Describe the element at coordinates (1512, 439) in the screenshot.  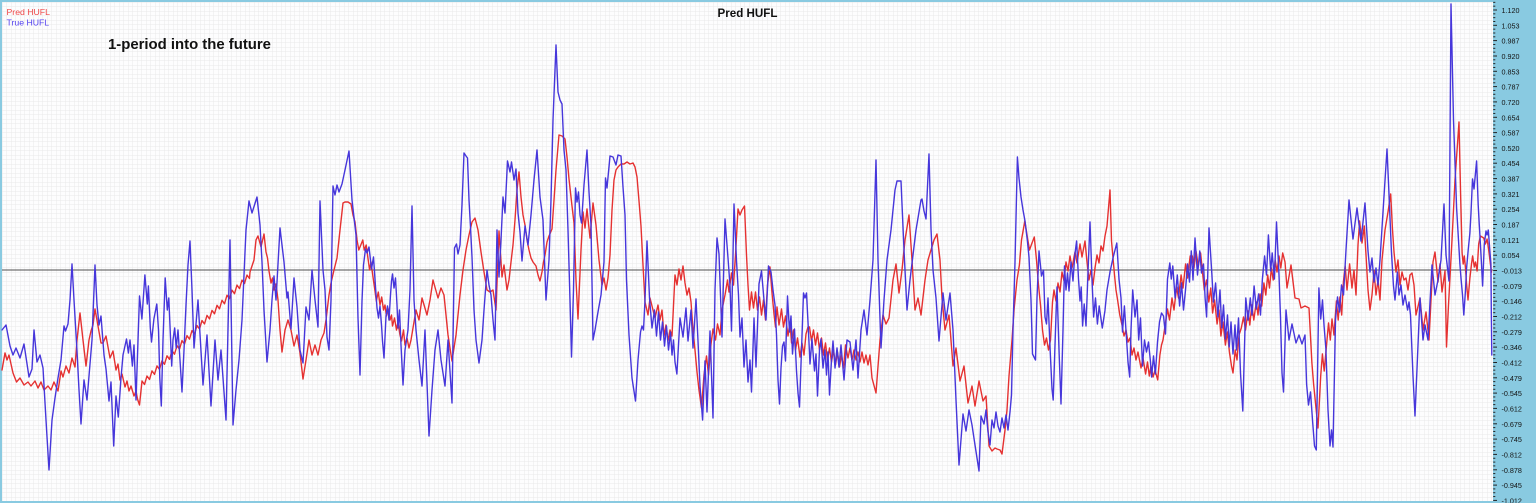
I see `svg-text: -0.745` at that location.